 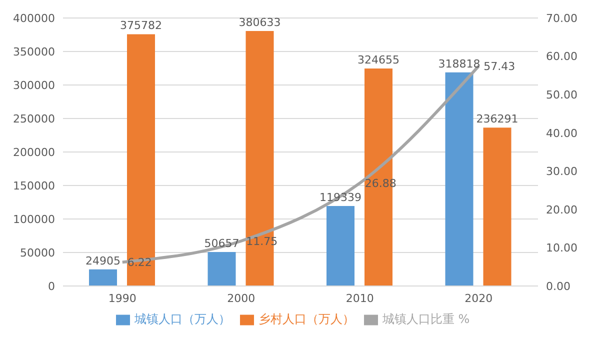 I want to click on data-label: 380633, so click(x=259, y=22).